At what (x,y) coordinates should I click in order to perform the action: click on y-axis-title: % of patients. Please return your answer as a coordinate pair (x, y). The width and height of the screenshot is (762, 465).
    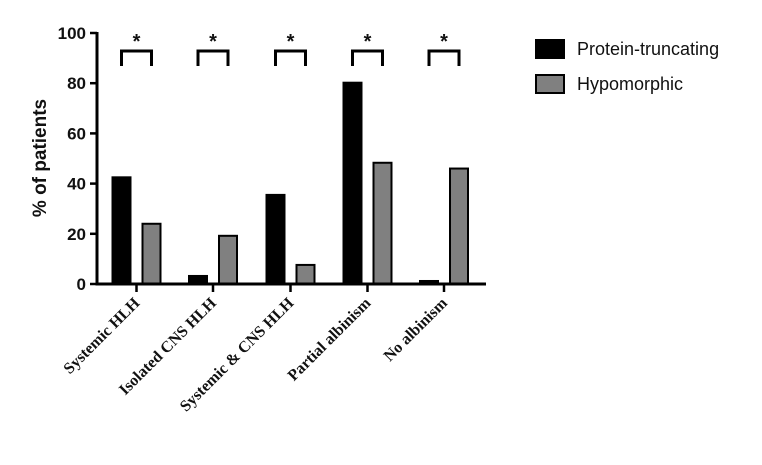
    Looking at the image, I should click on (40, 158).